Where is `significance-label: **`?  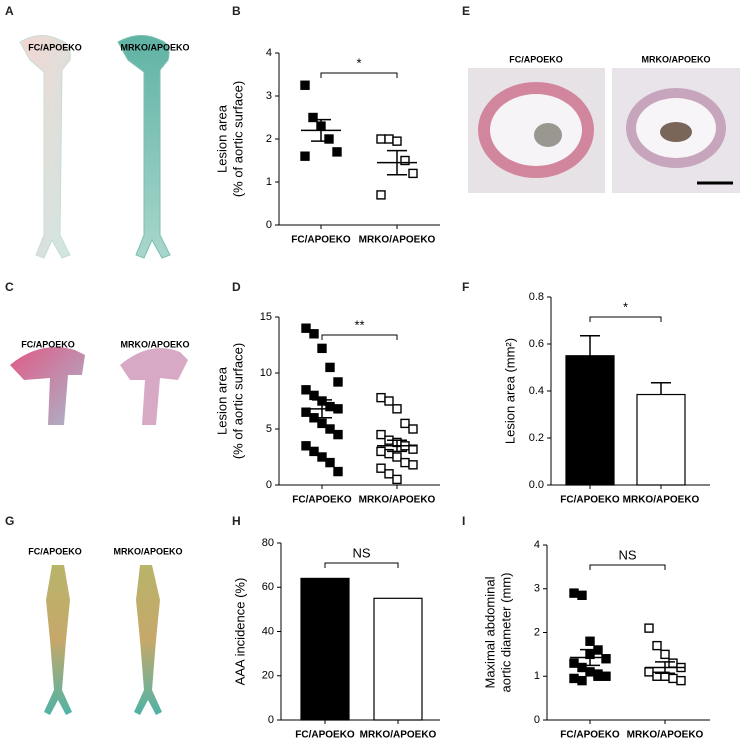 significance-label: ** is located at coordinates (359, 324).